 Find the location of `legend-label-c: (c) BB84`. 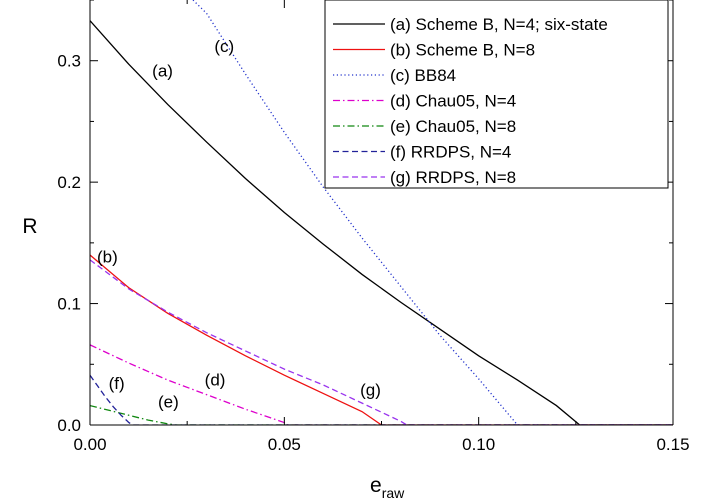

legend-label-c: (c) BB84 is located at coordinates (423, 75).